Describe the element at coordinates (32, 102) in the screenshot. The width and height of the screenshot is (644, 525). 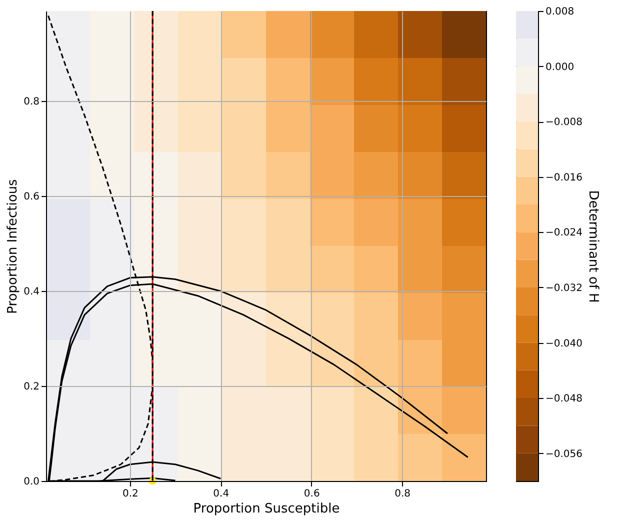
I see `y-tick-label: 0.8` at that location.